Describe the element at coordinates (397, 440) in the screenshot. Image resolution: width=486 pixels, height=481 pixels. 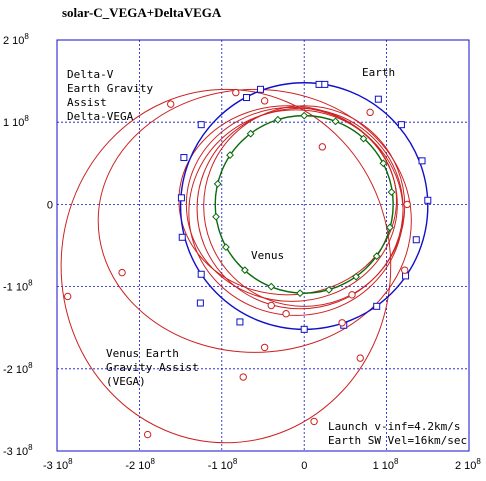
I see `launch-label-line-2: Earth SW Vel=16km/sec` at that location.